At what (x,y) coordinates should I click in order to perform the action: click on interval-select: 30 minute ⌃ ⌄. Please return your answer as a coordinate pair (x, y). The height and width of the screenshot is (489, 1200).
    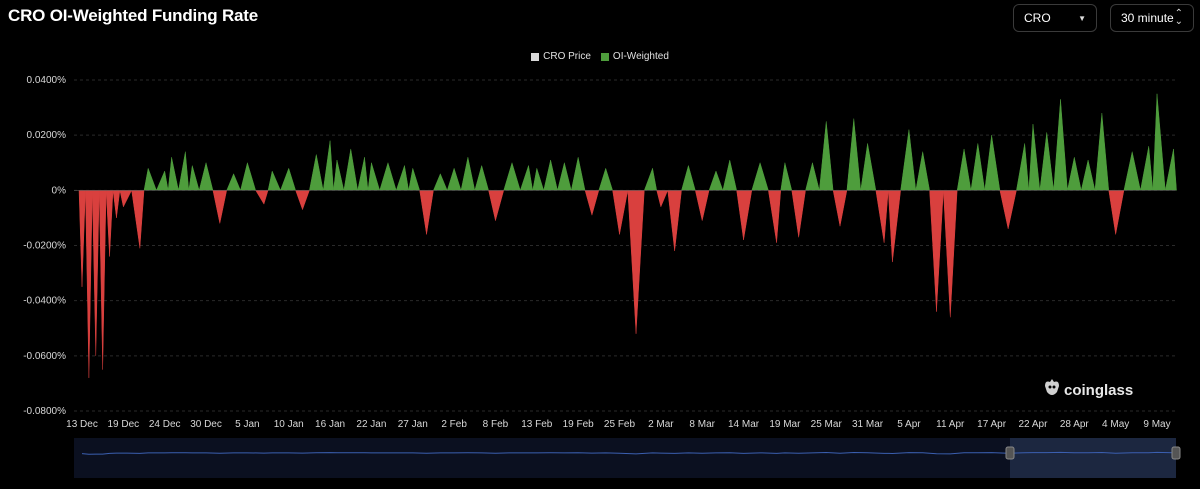
    Looking at the image, I should click on (1152, 18).